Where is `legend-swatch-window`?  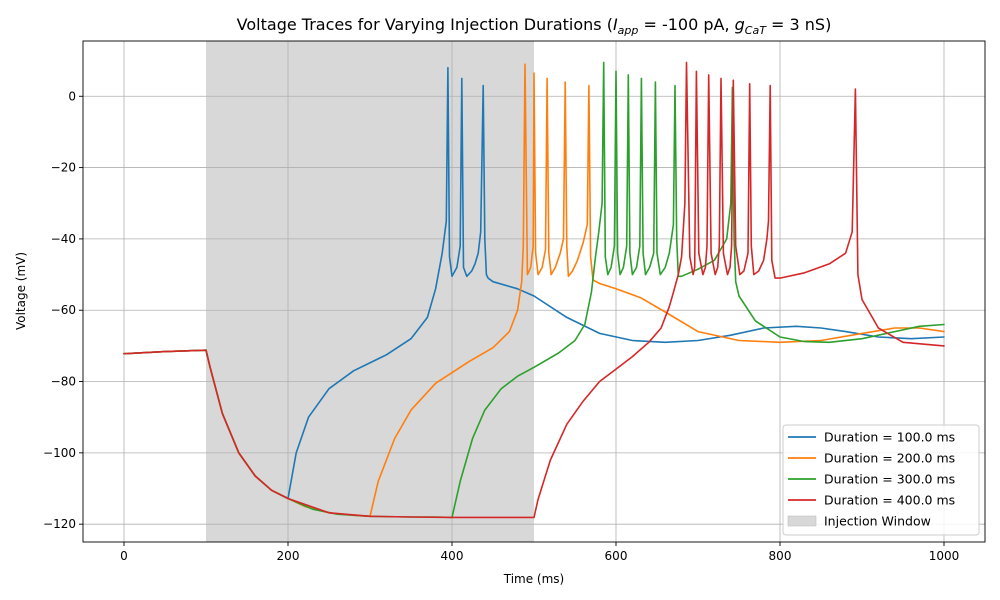 legend-swatch-window is located at coordinates (802, 521).